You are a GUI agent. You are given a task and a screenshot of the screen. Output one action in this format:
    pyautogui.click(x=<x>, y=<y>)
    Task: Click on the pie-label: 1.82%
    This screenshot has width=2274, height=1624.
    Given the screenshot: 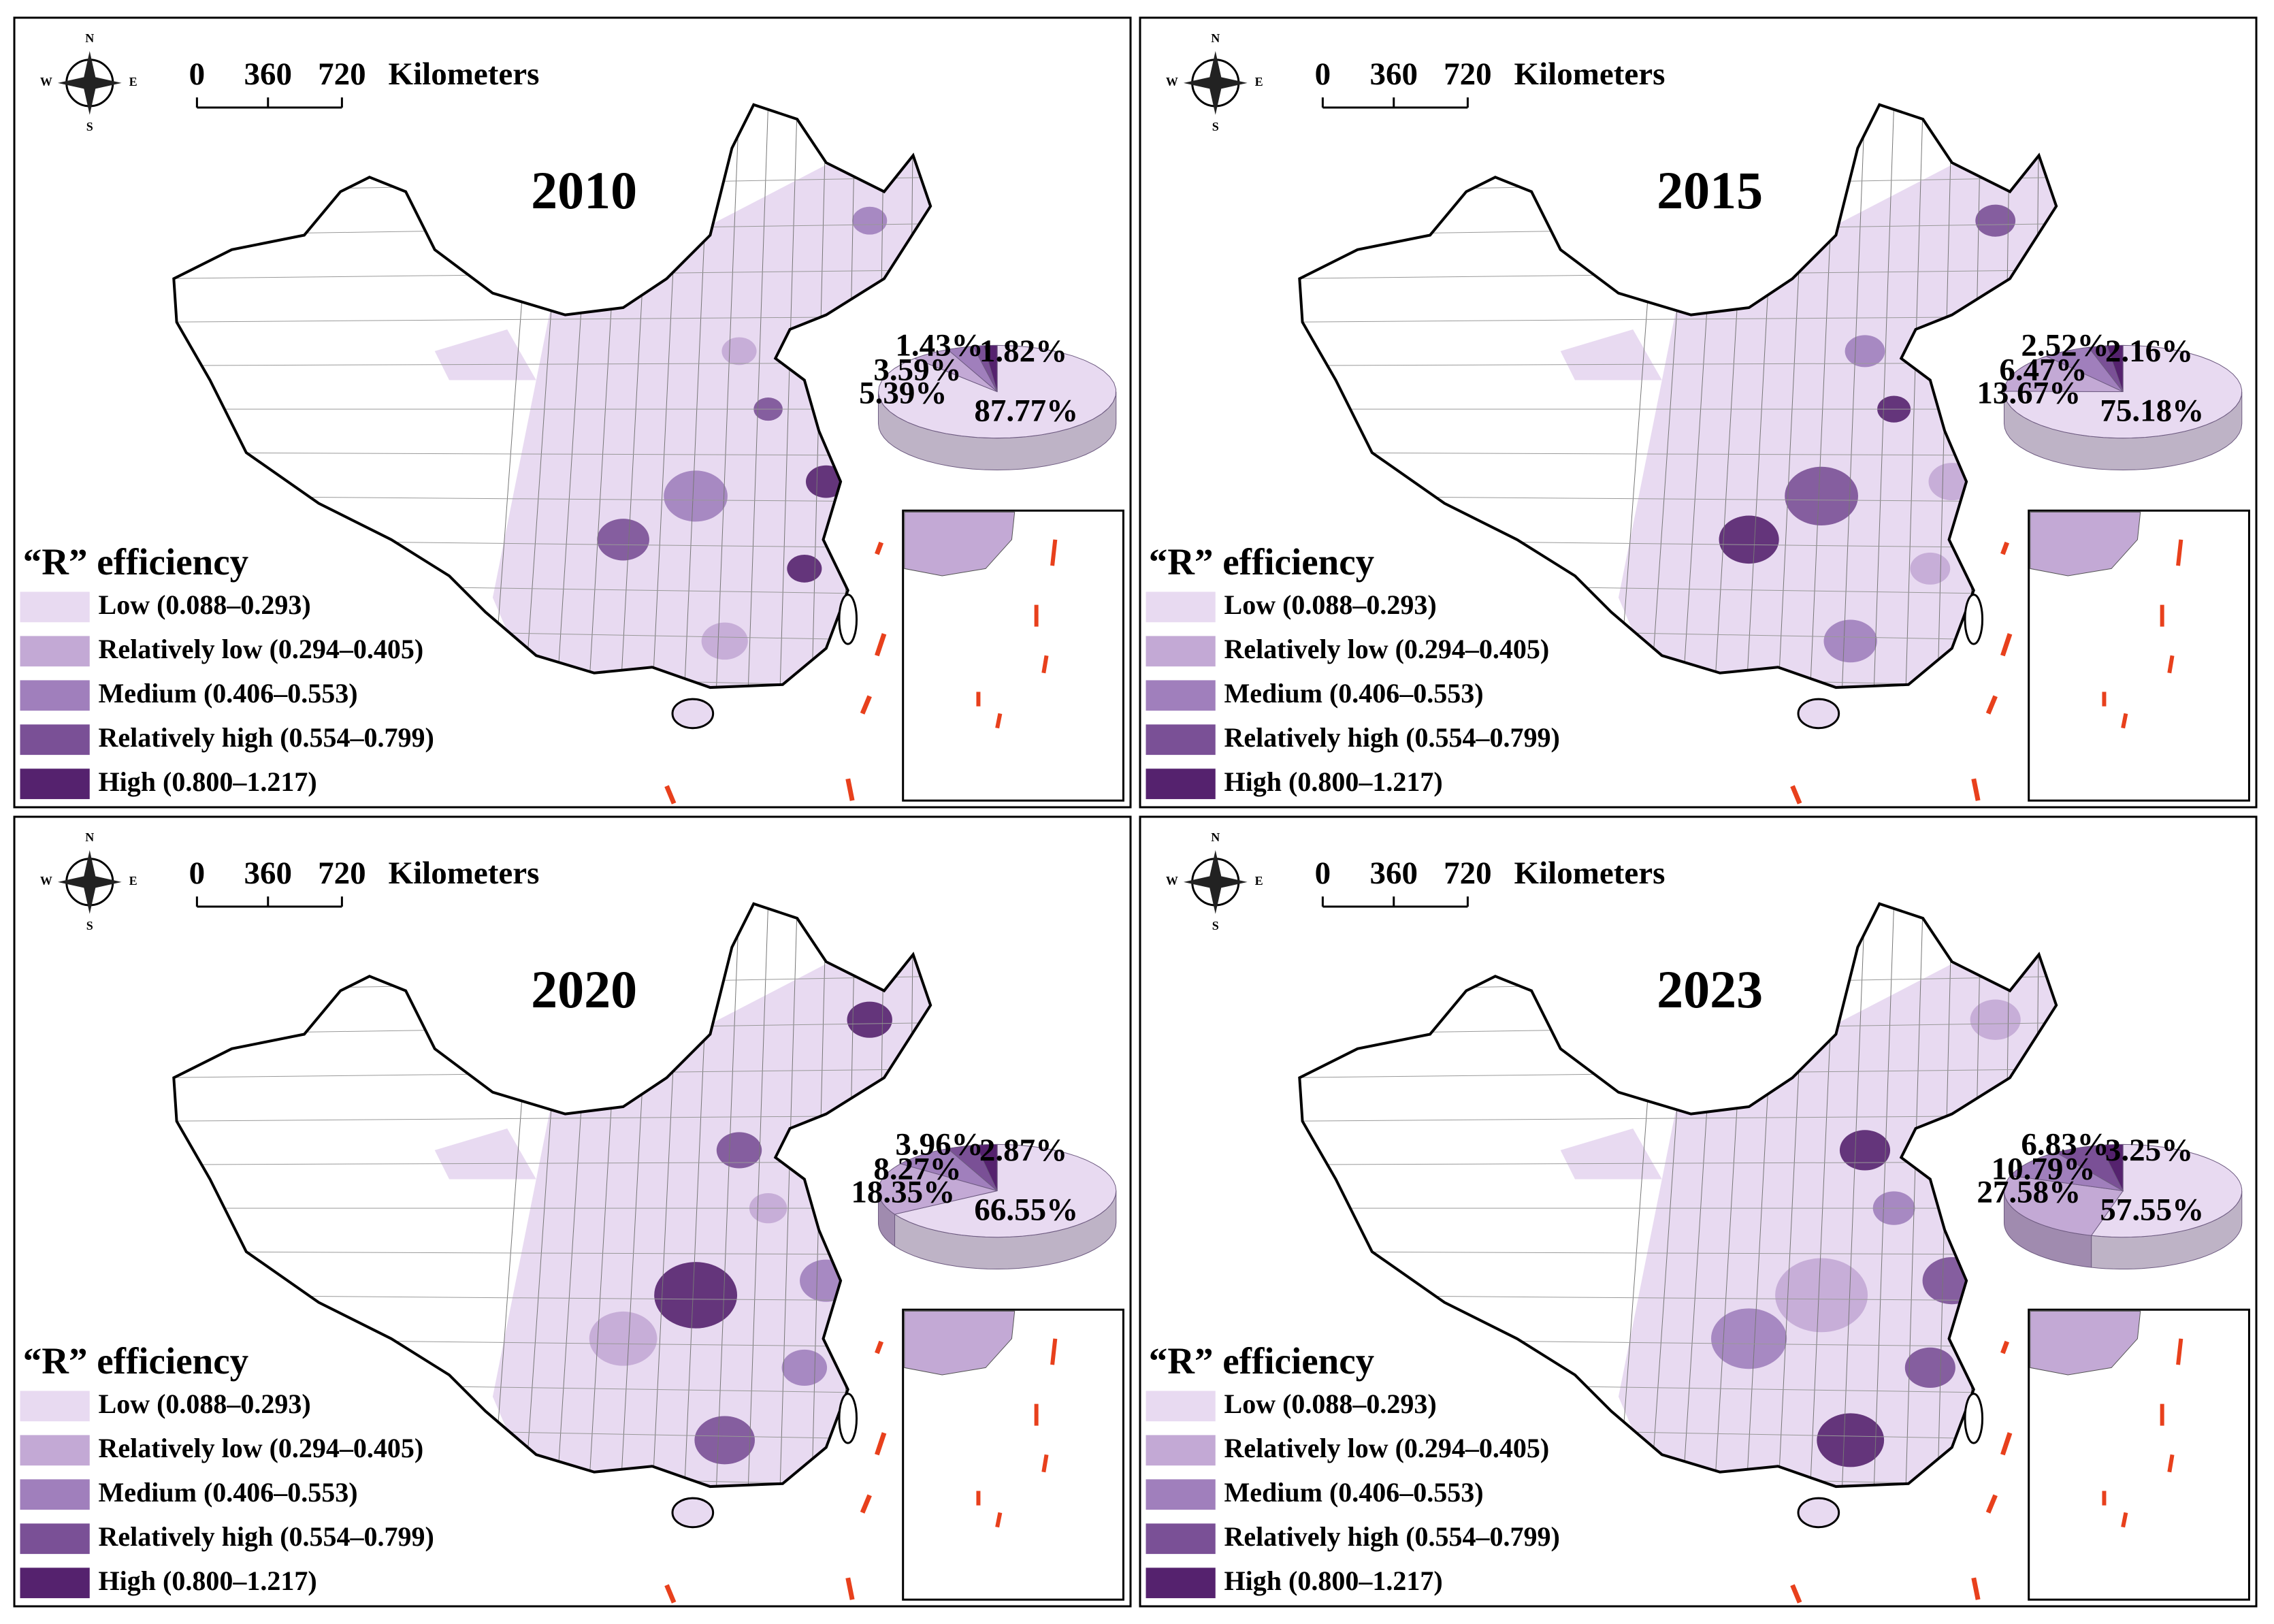 What is the action you would take?
    pyautogui.click(x=1023, y=351)
    